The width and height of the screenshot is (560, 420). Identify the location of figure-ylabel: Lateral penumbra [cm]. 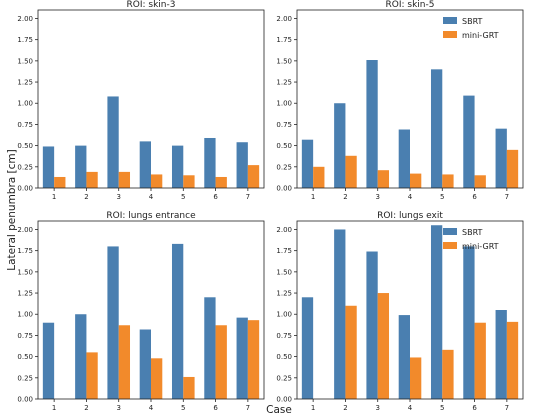
(12, 209).